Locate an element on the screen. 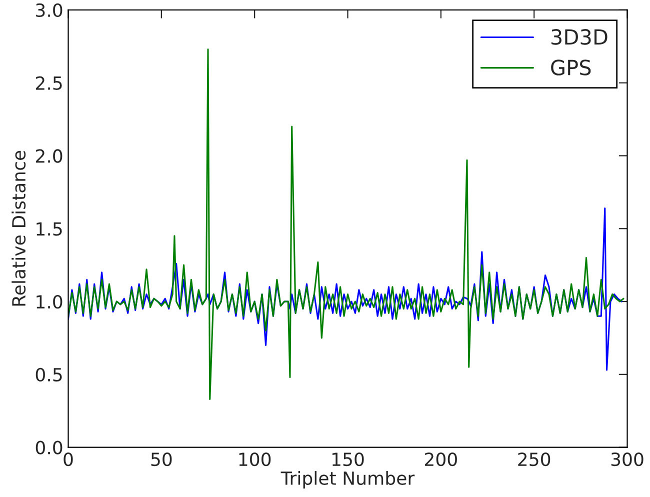  y-axis-title: Relative Distance is located at coordinates (19, 228).